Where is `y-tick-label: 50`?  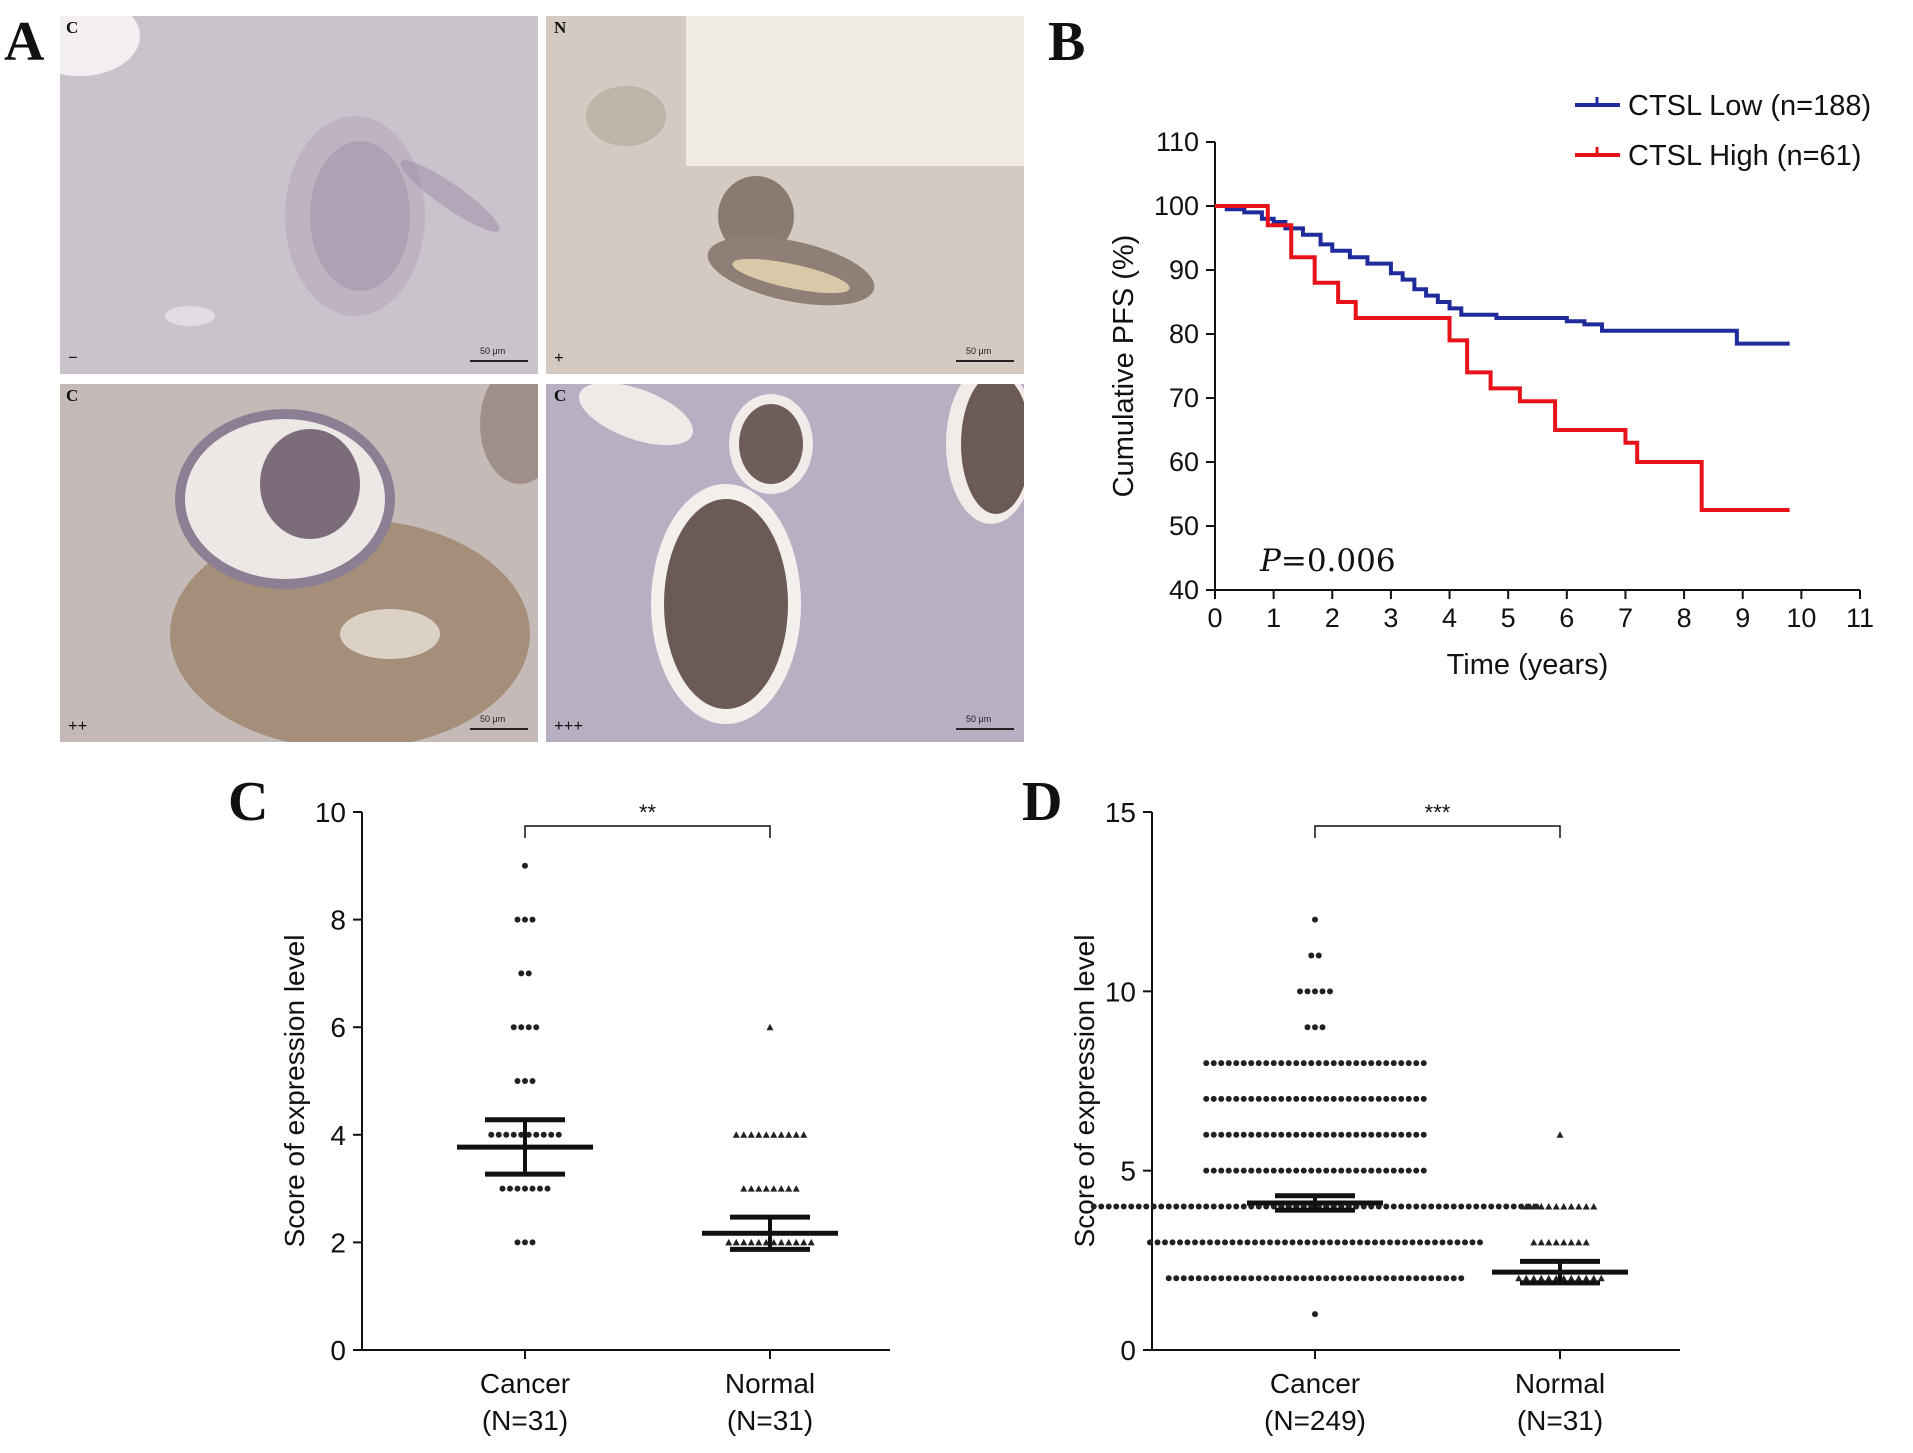 y-tick-label: 50 is located at coordinates (1184, 526).